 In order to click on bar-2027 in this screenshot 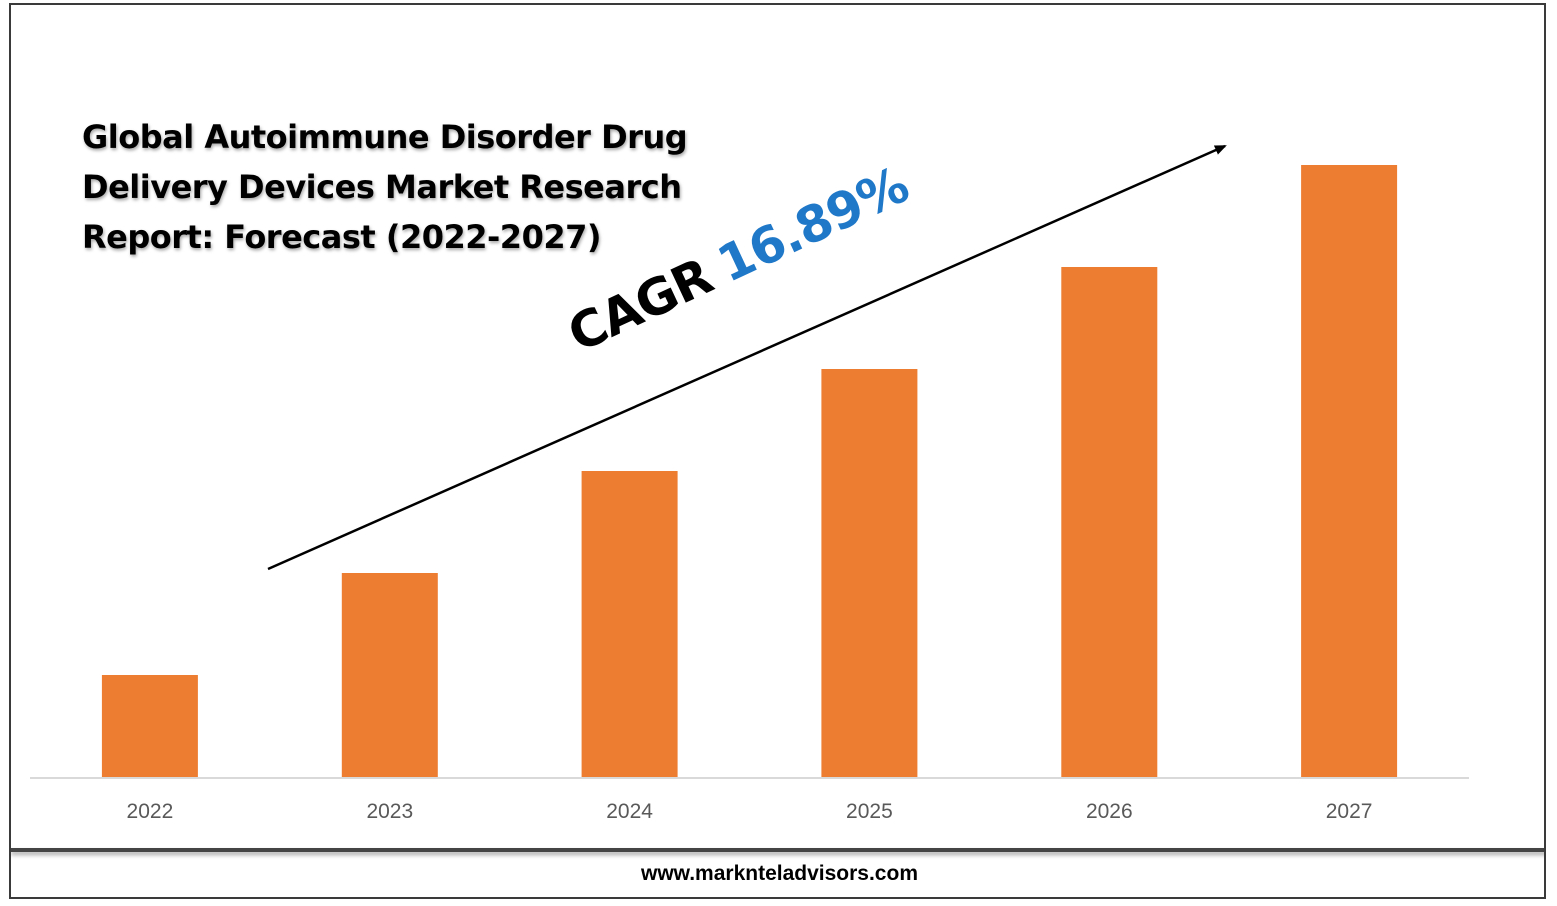, I will do `click(1349, 471)`.